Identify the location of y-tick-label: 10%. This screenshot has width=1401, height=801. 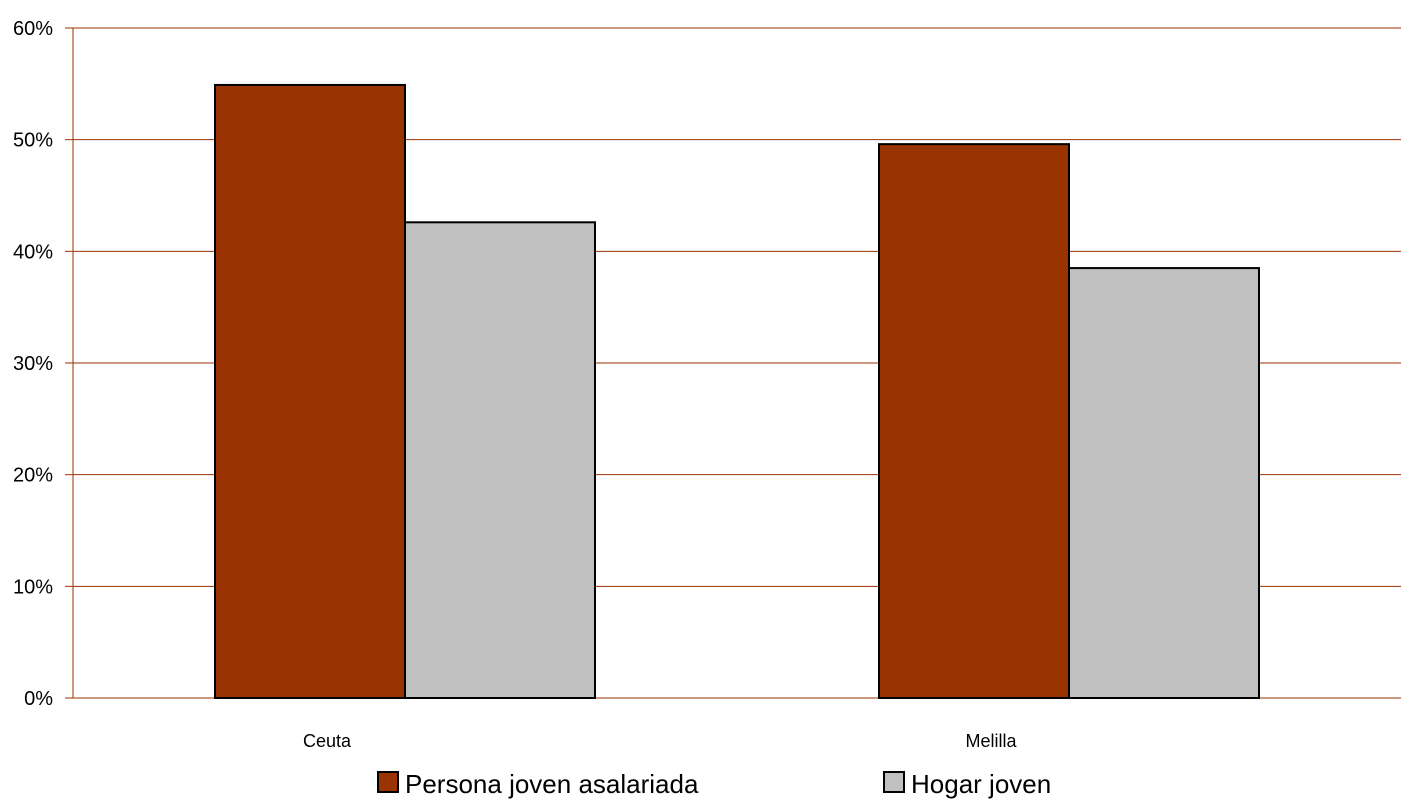
(33, 587).